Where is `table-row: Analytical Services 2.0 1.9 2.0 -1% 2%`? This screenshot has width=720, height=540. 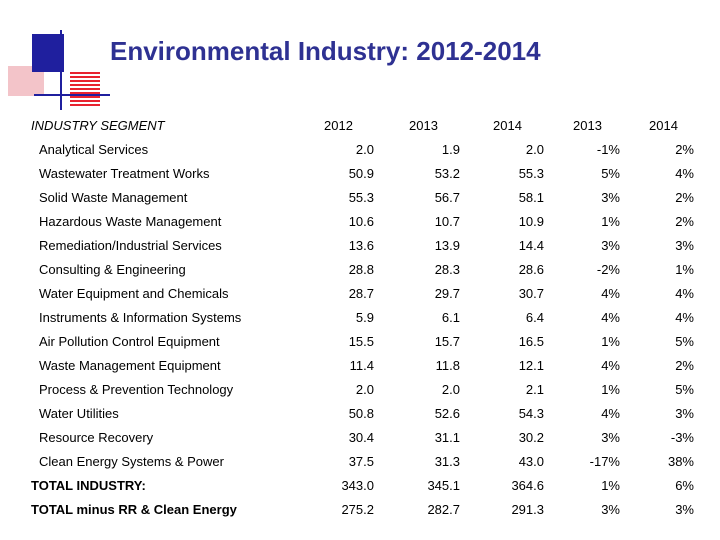 table-row: Analytical Services 2.0 1.9 2.0 -1% 2% is located at coordinates (360, 150).